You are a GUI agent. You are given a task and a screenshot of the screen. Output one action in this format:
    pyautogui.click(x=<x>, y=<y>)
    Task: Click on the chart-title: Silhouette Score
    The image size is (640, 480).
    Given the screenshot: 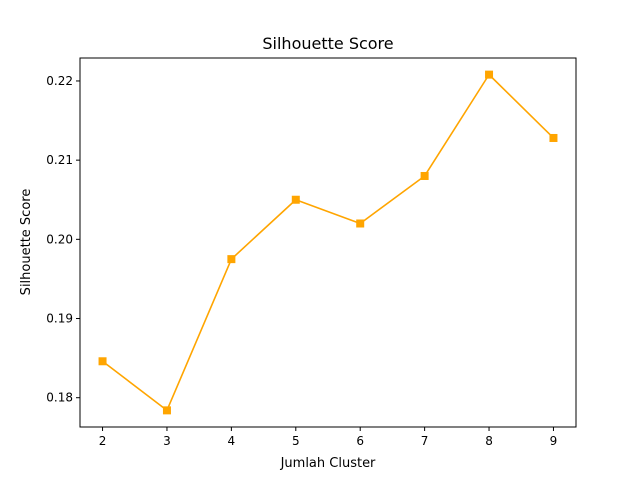 What is the action you would take?
    pyautogui.click(x=327, y=43)
    